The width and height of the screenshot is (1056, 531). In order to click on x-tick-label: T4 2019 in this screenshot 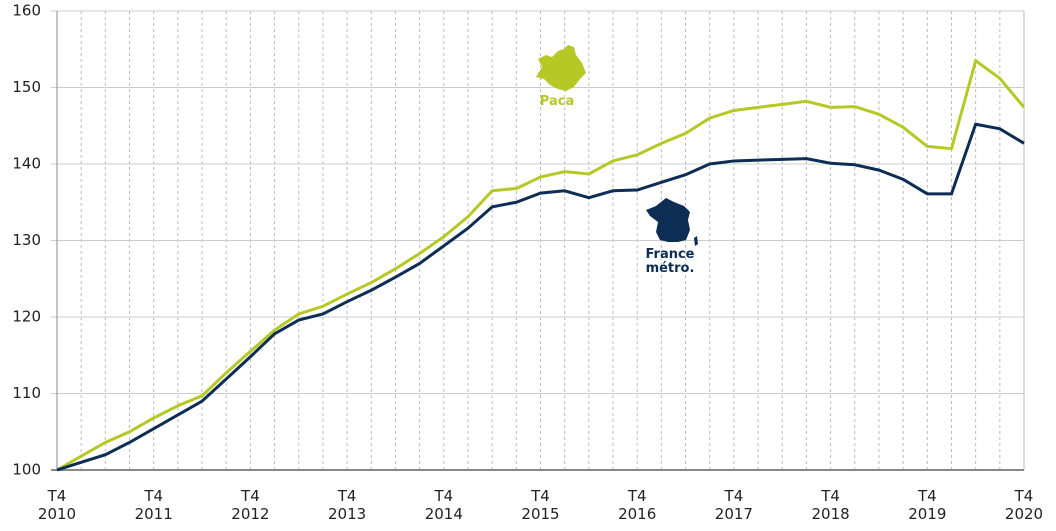, I will do `click(927, 505)`.